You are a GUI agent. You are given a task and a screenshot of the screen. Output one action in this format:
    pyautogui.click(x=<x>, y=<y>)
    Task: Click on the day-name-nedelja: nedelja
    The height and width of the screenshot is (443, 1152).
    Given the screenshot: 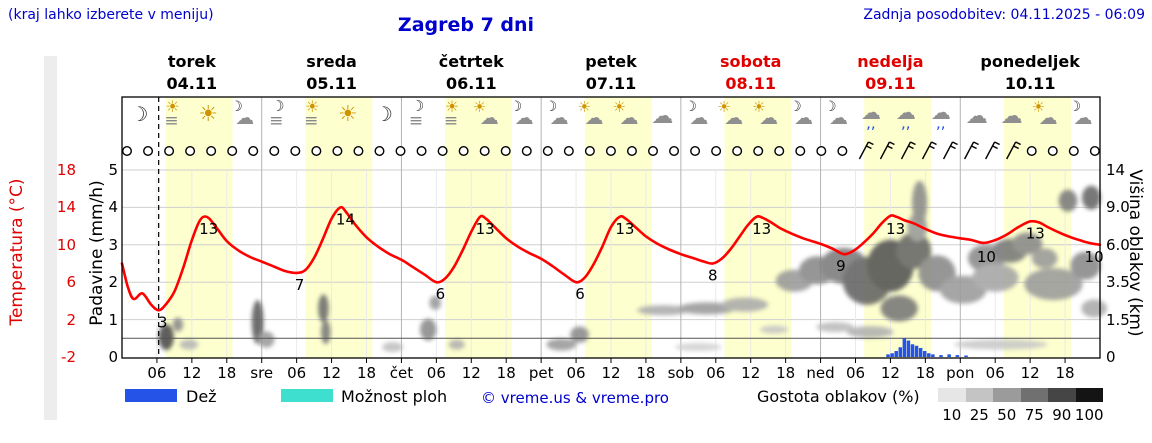 What is the action you would take?
    pyautogui.click(x=890, y=61)
    